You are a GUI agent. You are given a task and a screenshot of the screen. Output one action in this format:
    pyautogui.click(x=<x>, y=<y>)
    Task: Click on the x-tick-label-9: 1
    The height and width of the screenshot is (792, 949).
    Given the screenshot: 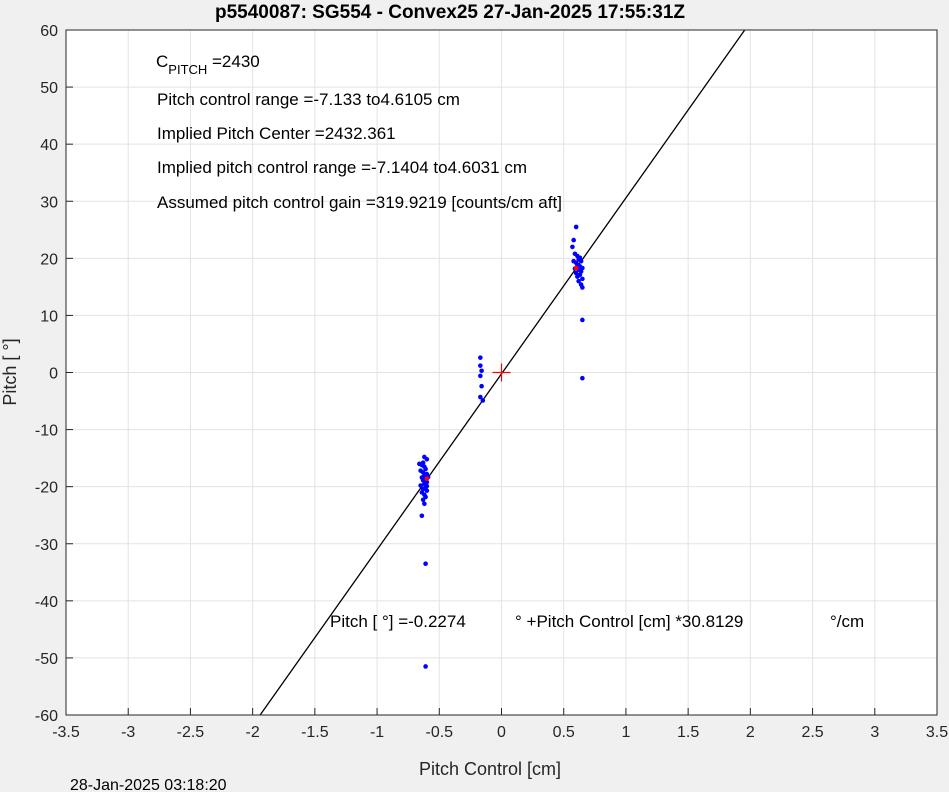 What is the action you would take?
    pyautogui.click(x=625, y=732)
    